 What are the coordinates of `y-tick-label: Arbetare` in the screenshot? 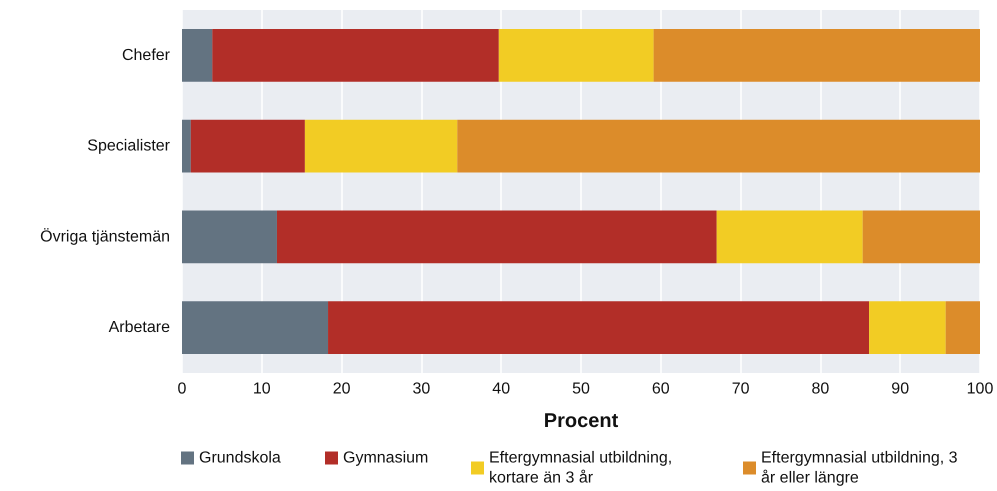 It's located at (139, 327).